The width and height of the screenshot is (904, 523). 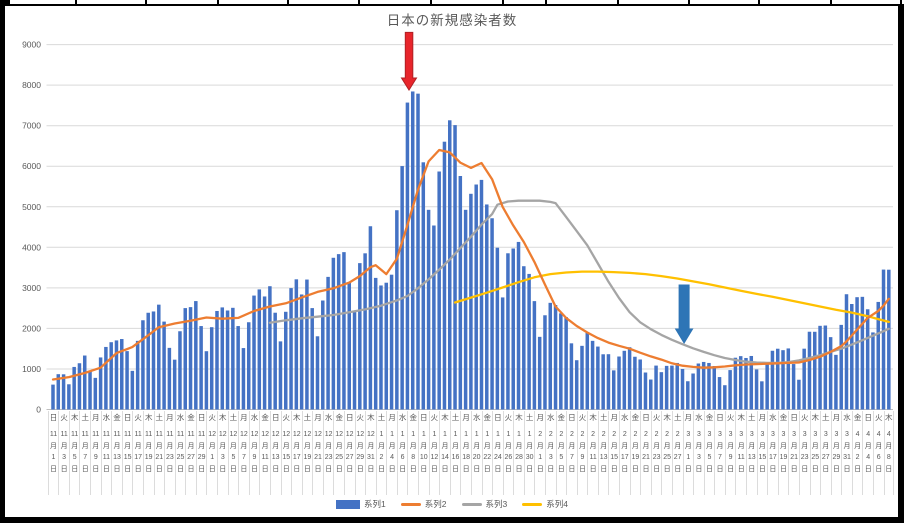 I want to click on legend-item-3: 系列3, so click(x=484, y=504).